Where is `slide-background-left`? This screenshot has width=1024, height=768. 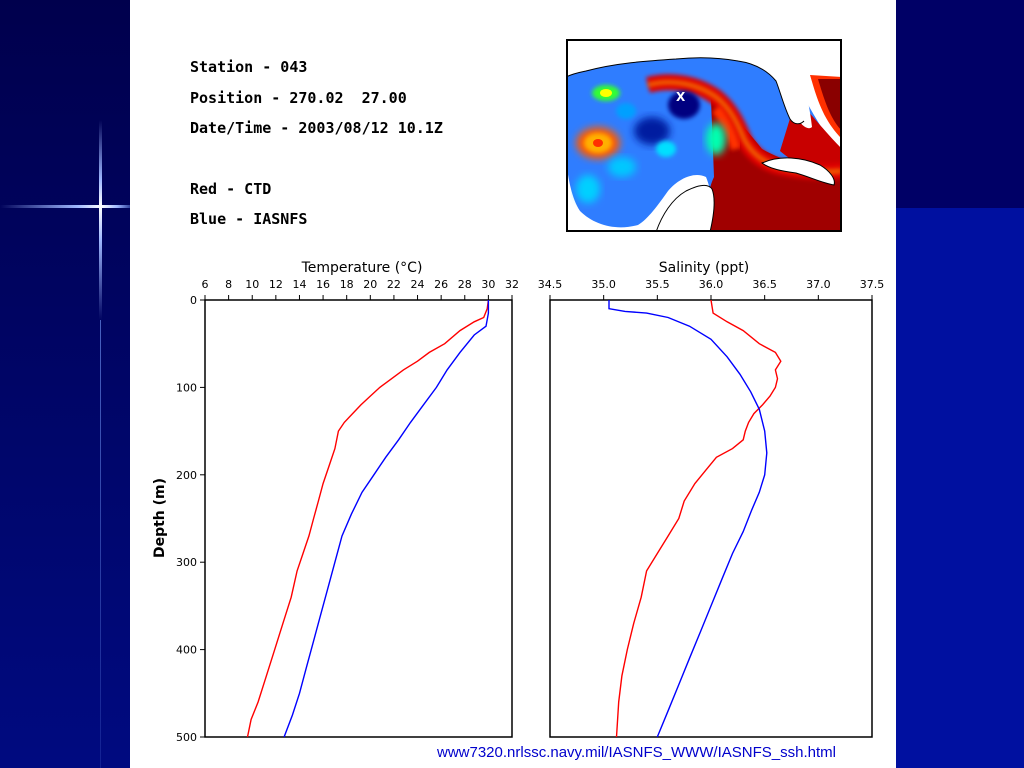 slide-background-left is located at coordinates (65, 384).